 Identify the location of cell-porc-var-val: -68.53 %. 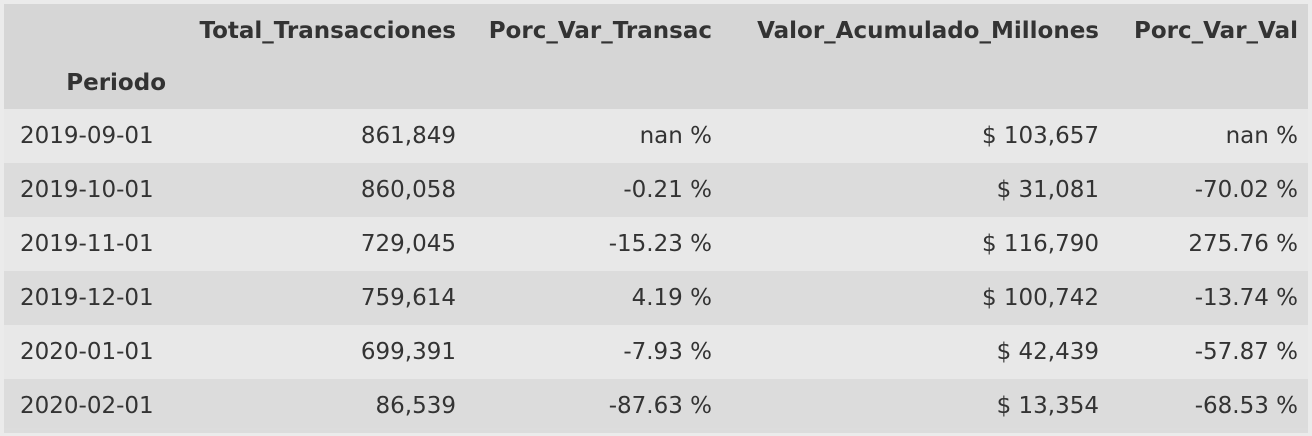
(1246, 406).